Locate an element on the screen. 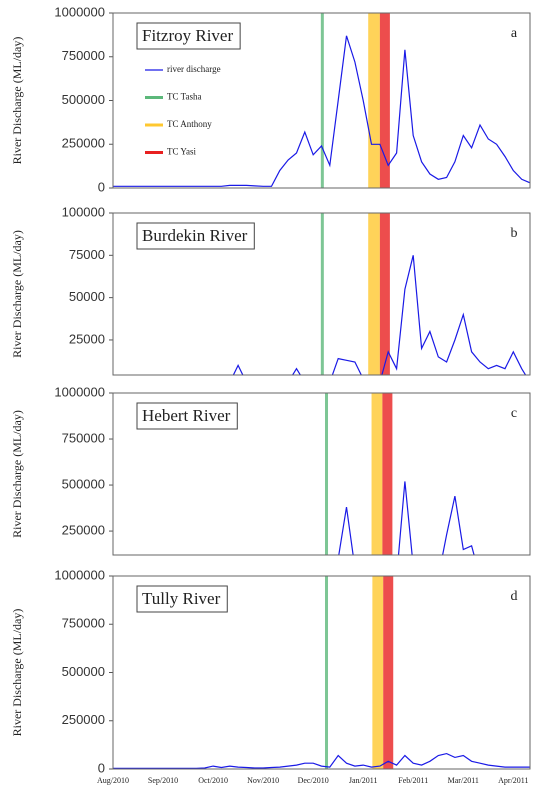 The height and width of the screenshot is (789, 534). legend-label: TC Anthony is located at coordinates (189, 124).